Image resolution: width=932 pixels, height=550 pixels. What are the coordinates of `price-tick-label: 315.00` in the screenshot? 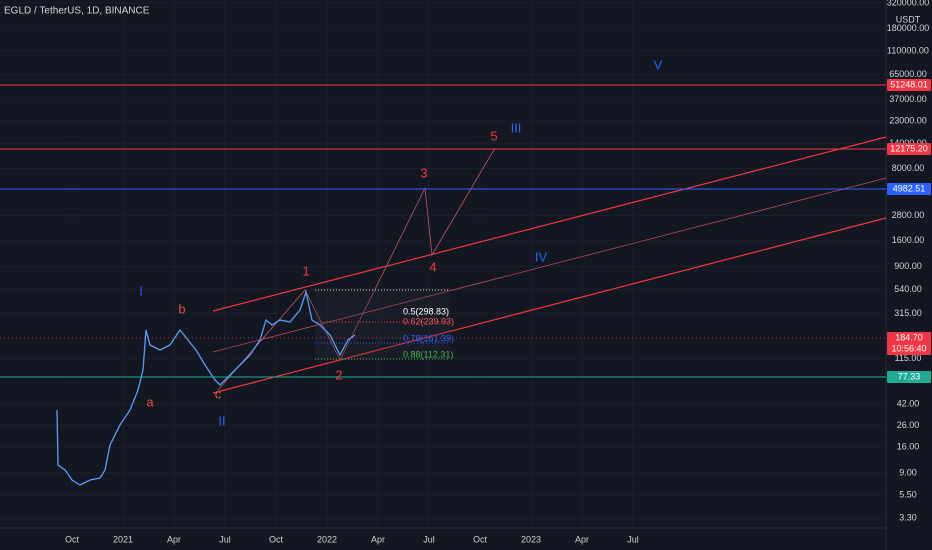 It's located at (908, 313).